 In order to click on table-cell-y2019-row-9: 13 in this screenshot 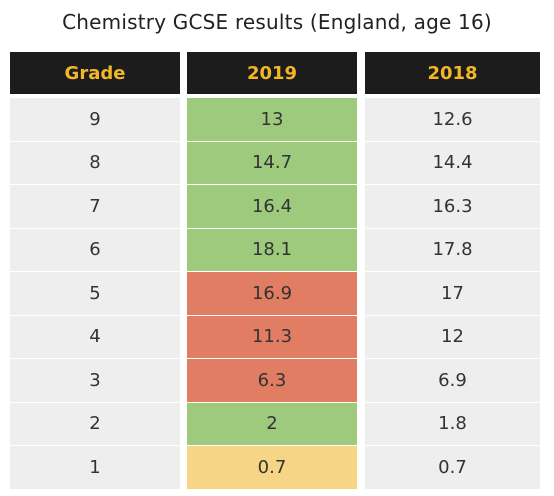, I will do `click(272, 119)`.